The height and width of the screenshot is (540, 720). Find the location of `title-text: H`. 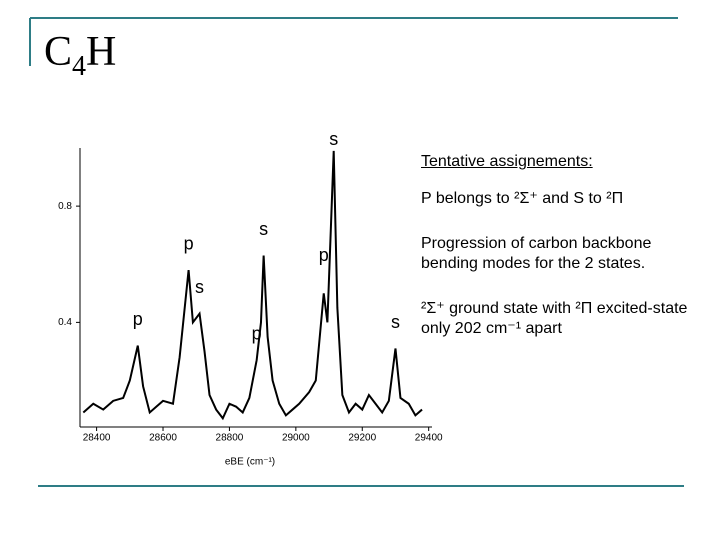

title-text: H is located at coordinates (101, 52).